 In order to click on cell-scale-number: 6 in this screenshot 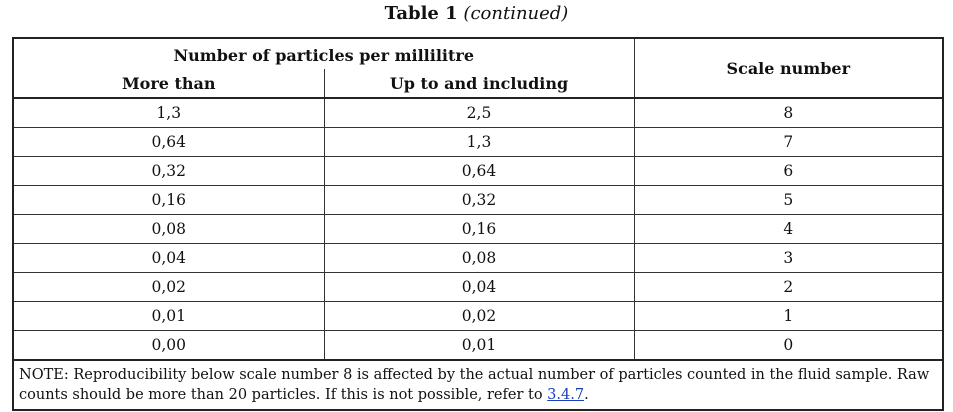, I will do `click(788, 171)`.